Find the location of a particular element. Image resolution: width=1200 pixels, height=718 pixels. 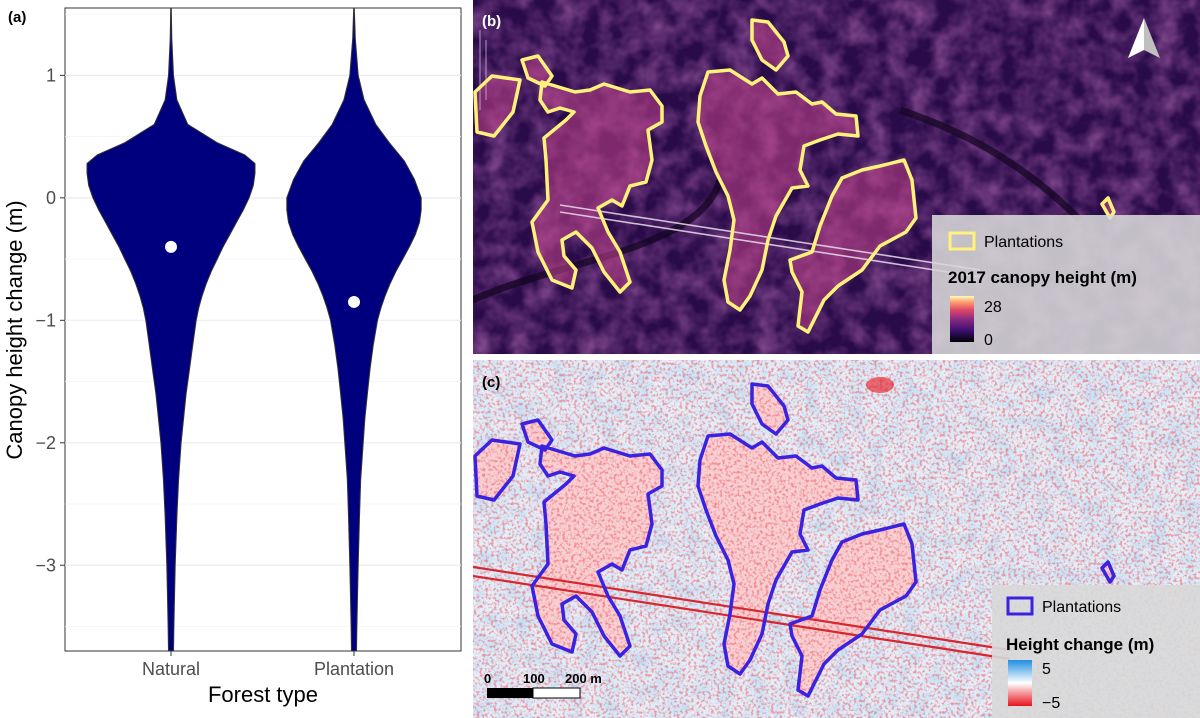

scale-bar-label-100: 100 is located at coordinates (534, 678).